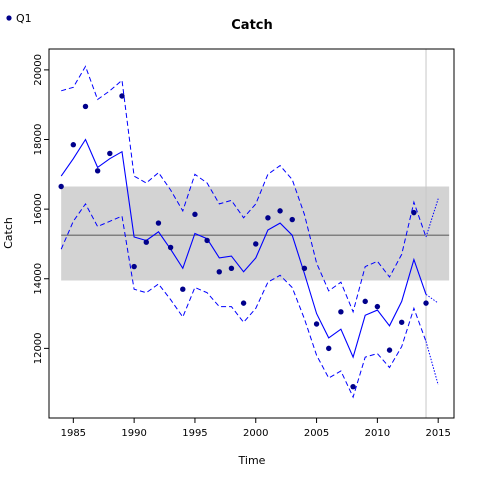  What do you see at coordinates (432, 363) in the screenshot?
I see `forecast-lower-bound` at bounding box center [432, 363].